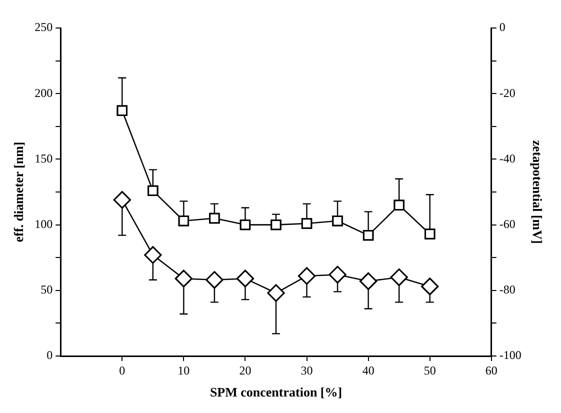 This screenshot has height=413, width=561. I want to click on y-tick-label: 0, so click(49, 355).